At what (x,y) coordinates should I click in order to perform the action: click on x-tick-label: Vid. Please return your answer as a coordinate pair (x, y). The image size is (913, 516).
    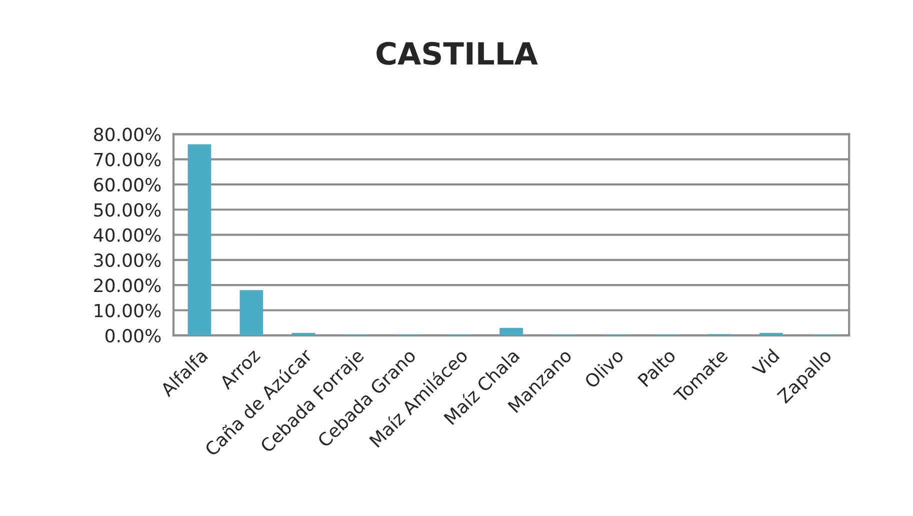
    Looking at the image, I should click on (765, 363).